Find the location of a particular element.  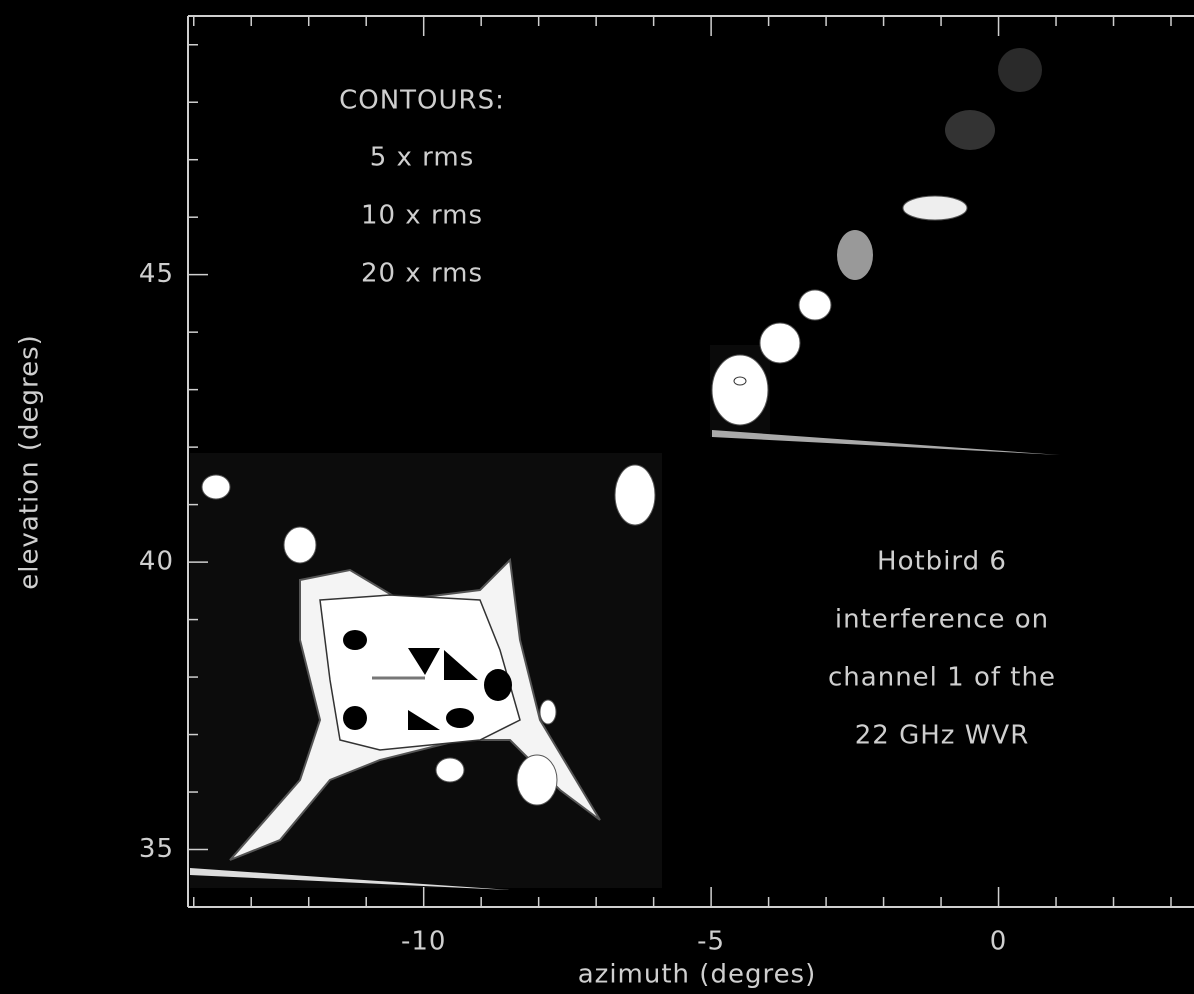

x-tick-label: -10 is located at coordinates (423, 942).